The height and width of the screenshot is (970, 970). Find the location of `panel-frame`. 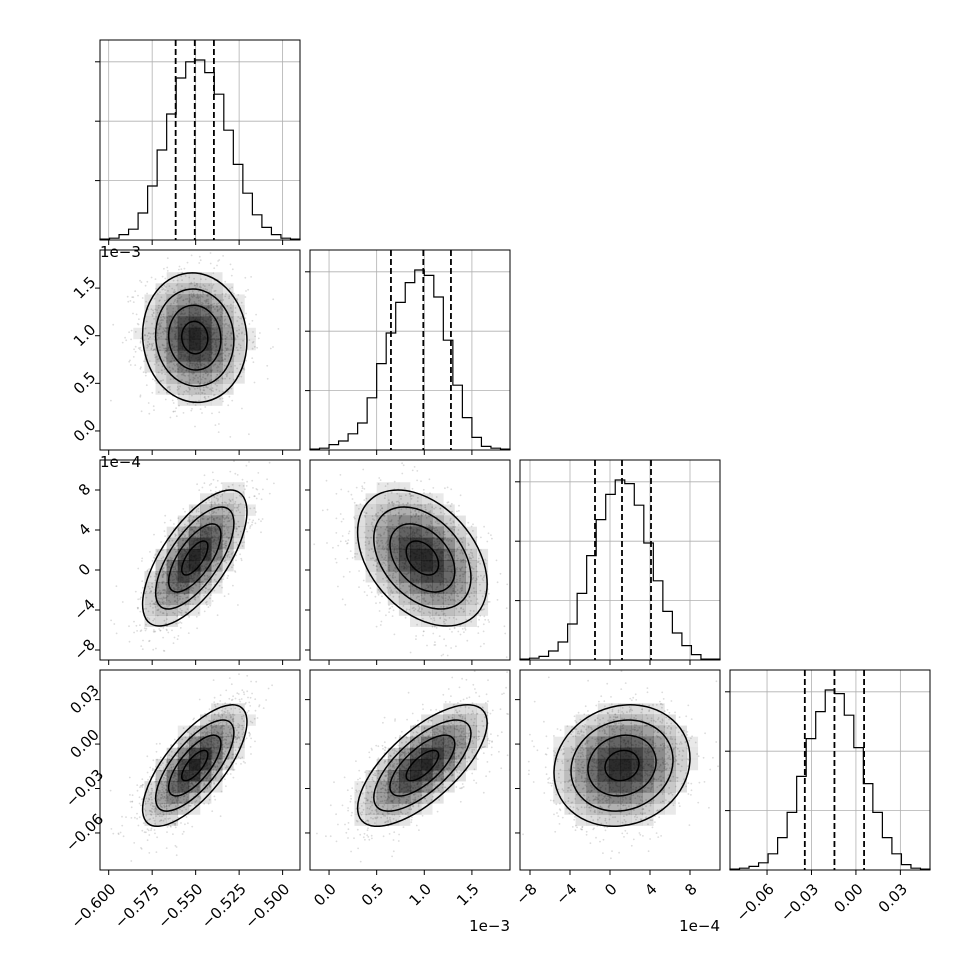

panel-frame is located at coordinates (410, 350).